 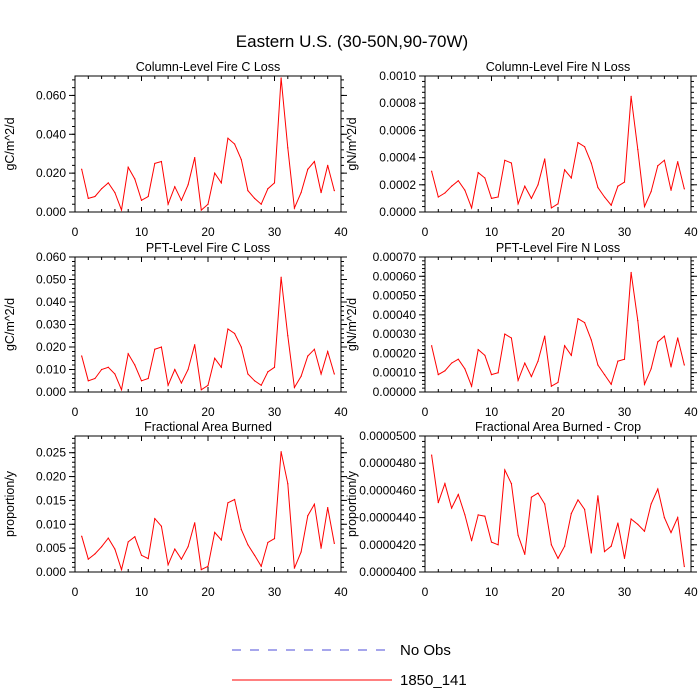 What do you see at coordinates (208, 232) in the screenshot?
I see `x-tick-label: 20` at bounding box center [208, 232].